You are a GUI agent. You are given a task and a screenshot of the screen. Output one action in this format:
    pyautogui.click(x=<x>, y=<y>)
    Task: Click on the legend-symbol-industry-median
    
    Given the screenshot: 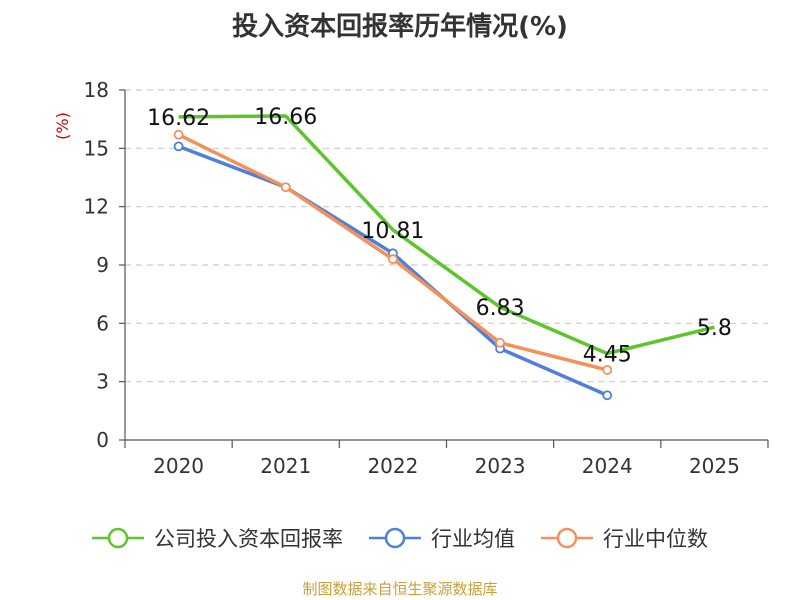 What is the action you would take?
    pyautogui.click(x=567, y=538)
    